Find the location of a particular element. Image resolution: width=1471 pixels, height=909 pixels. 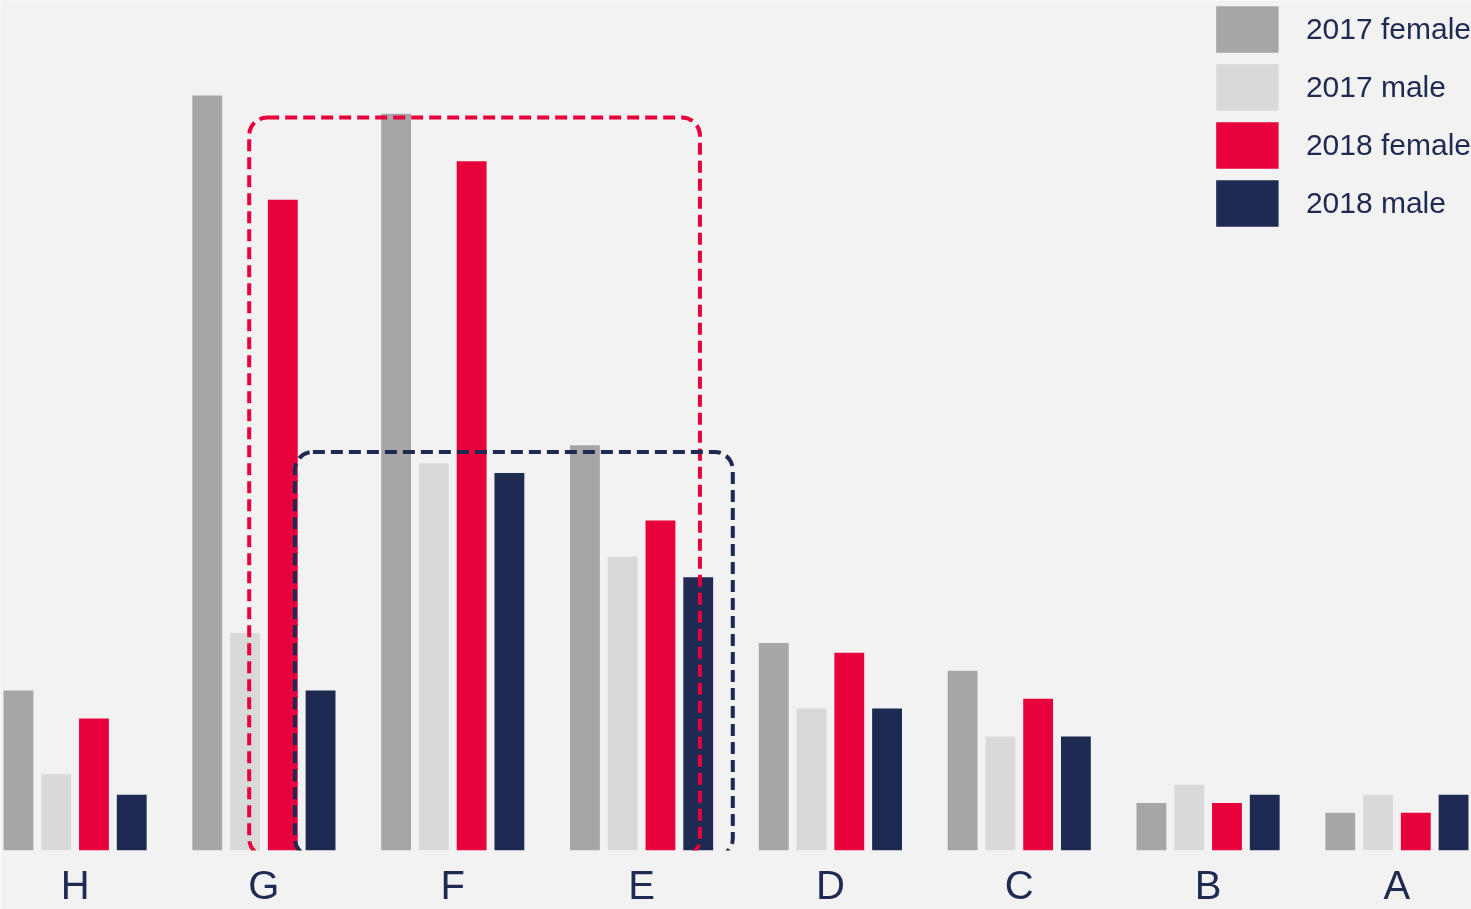

x-tick-label: F is located at coordinates (452, 884).